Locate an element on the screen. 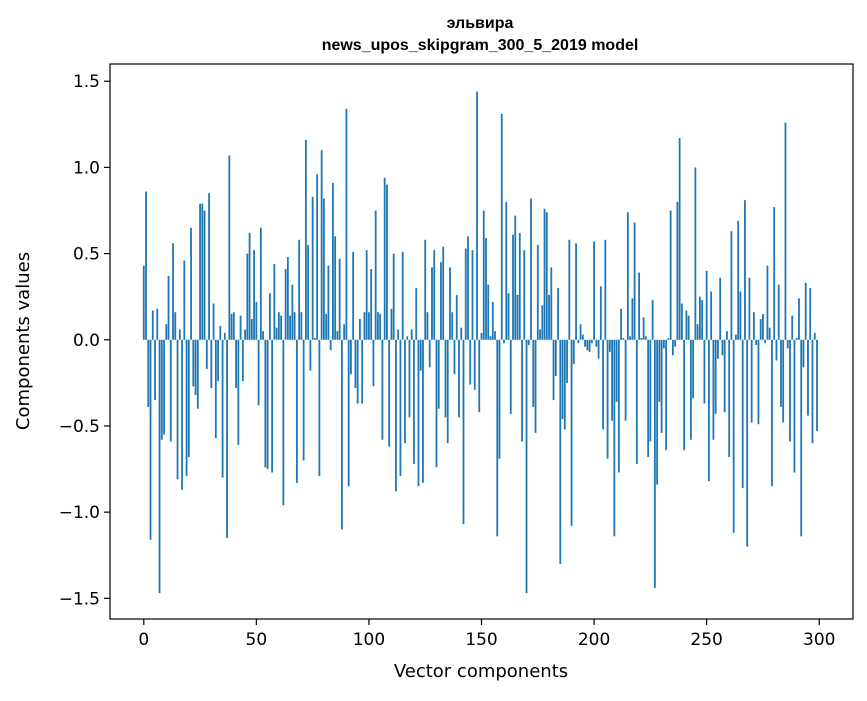 This screenshot has height=701, width=867. y-tick-label: −1.0 is located at coordinates (79, 513).